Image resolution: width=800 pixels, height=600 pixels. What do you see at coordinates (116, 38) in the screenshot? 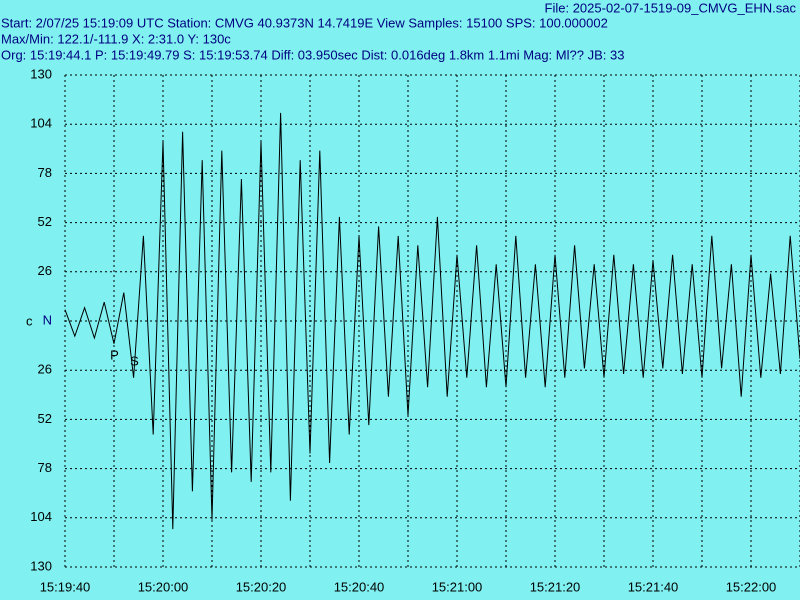
I see `header-line: Max/Min: 122.1/-111.9 X: 2:31.0 Y: 130c` at bounding box center [116, 38].